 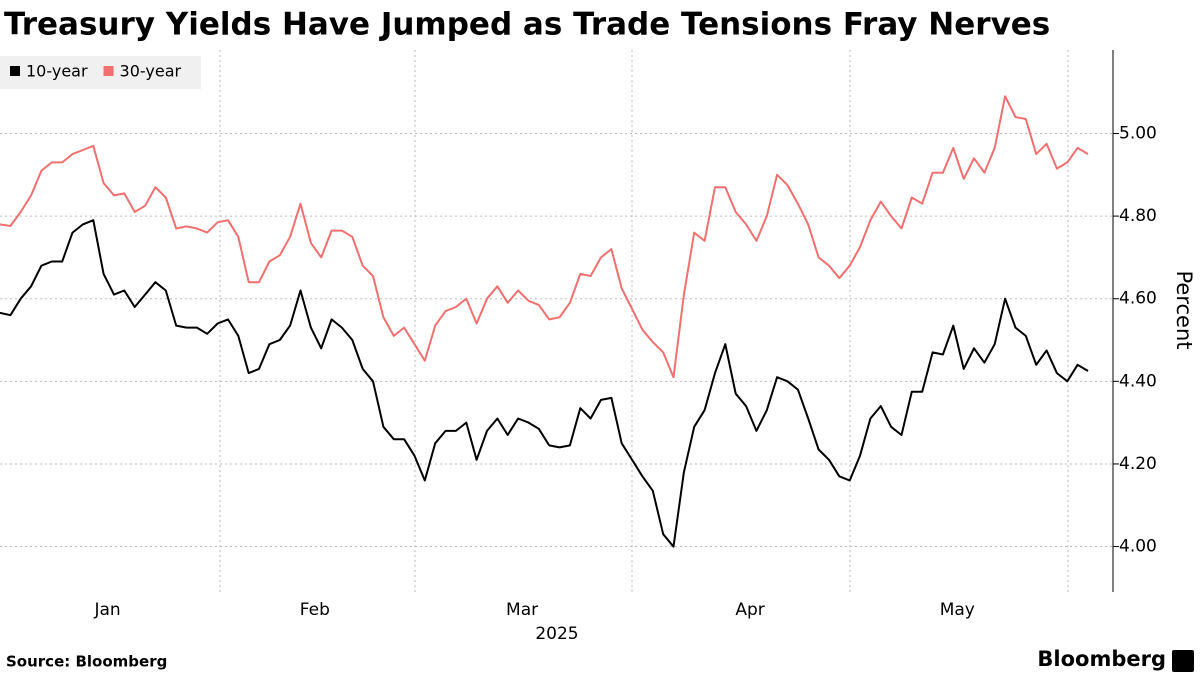 I want to click on x-tick-label: Feb, so click(x=315, y=610).